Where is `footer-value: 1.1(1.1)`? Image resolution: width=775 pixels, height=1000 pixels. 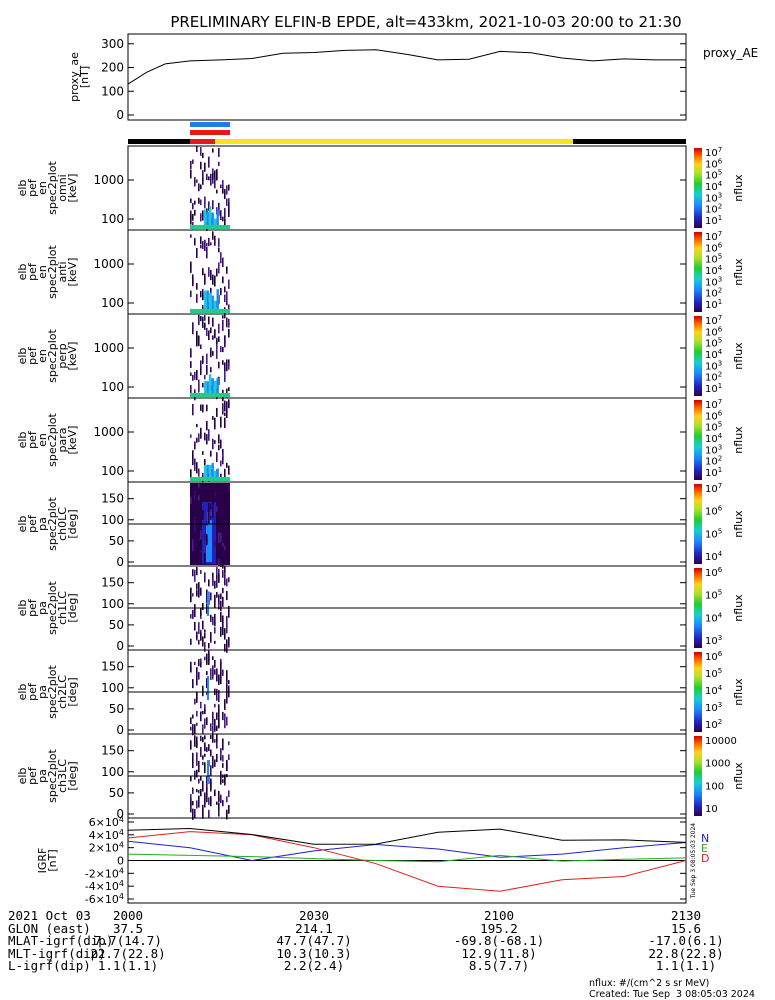 footer-value: 1.1(1.1) is located at coordinates (128, 965).